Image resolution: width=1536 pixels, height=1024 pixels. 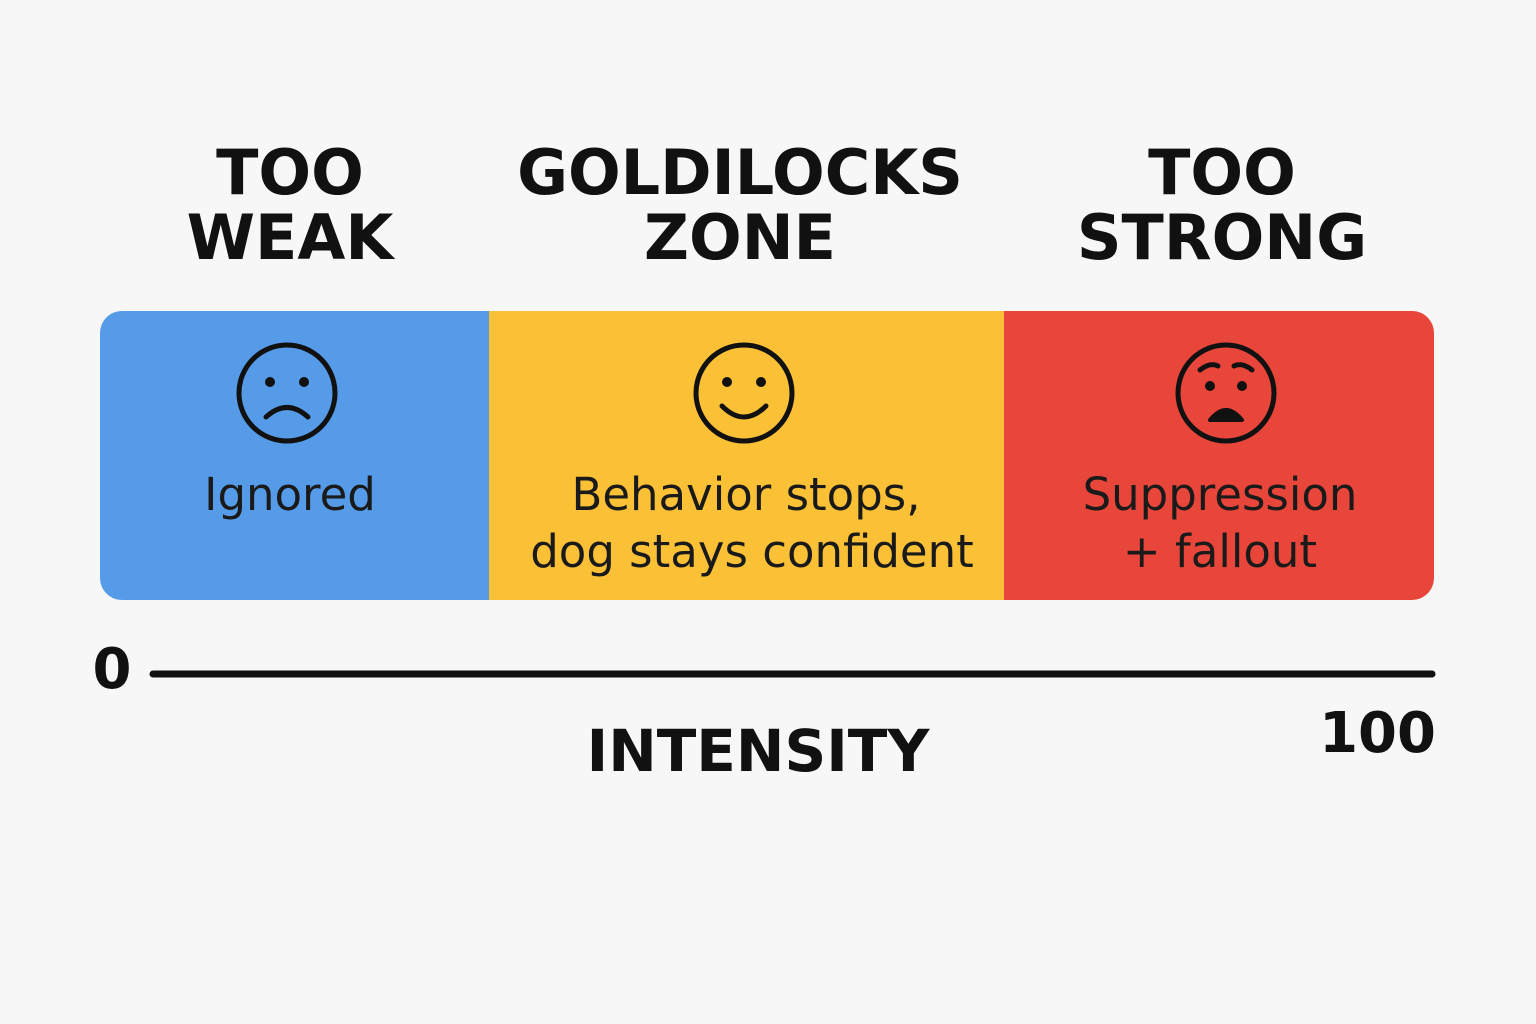 What do you see at coordinates (745, 494) in the screenshot?
I see `zone-description: Behavior stops,` at bounding box center [745, 494].